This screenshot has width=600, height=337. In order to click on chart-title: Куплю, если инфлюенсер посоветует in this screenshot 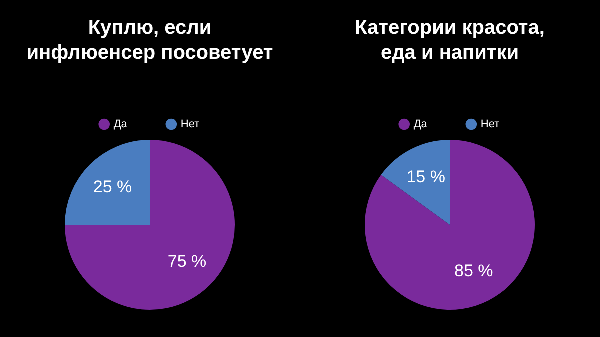, I will do `click(150, 41)`.